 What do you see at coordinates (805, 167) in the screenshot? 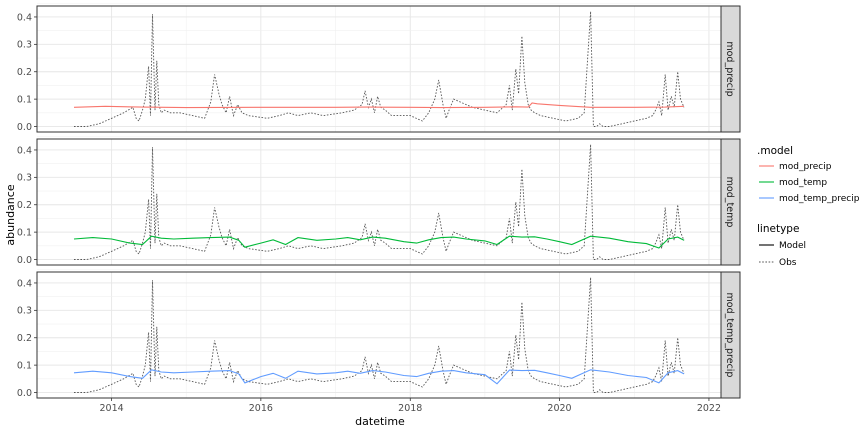
I see `legend-entry-label: mod_precip` at bounding box center [805, 167].